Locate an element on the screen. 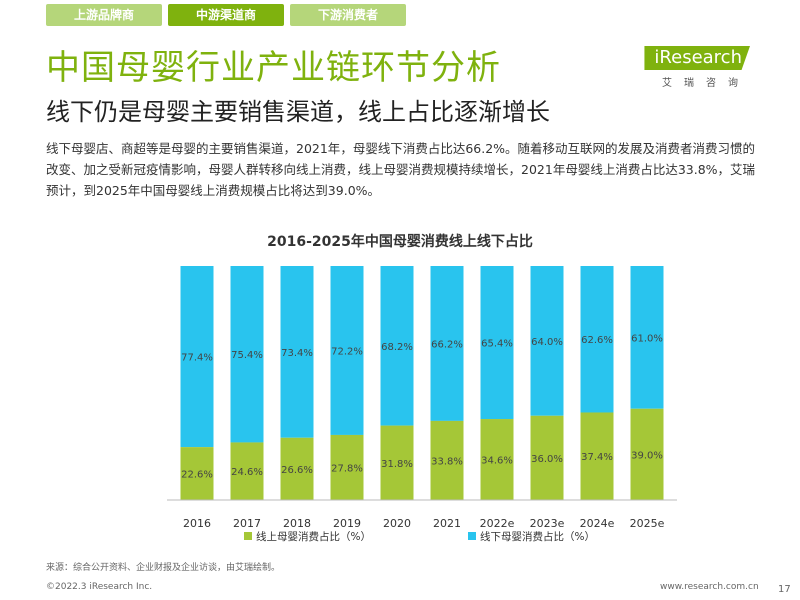 The width and height of the screenshot is (800, 600). bar-online-2016 is located at coordinates (197, 473).